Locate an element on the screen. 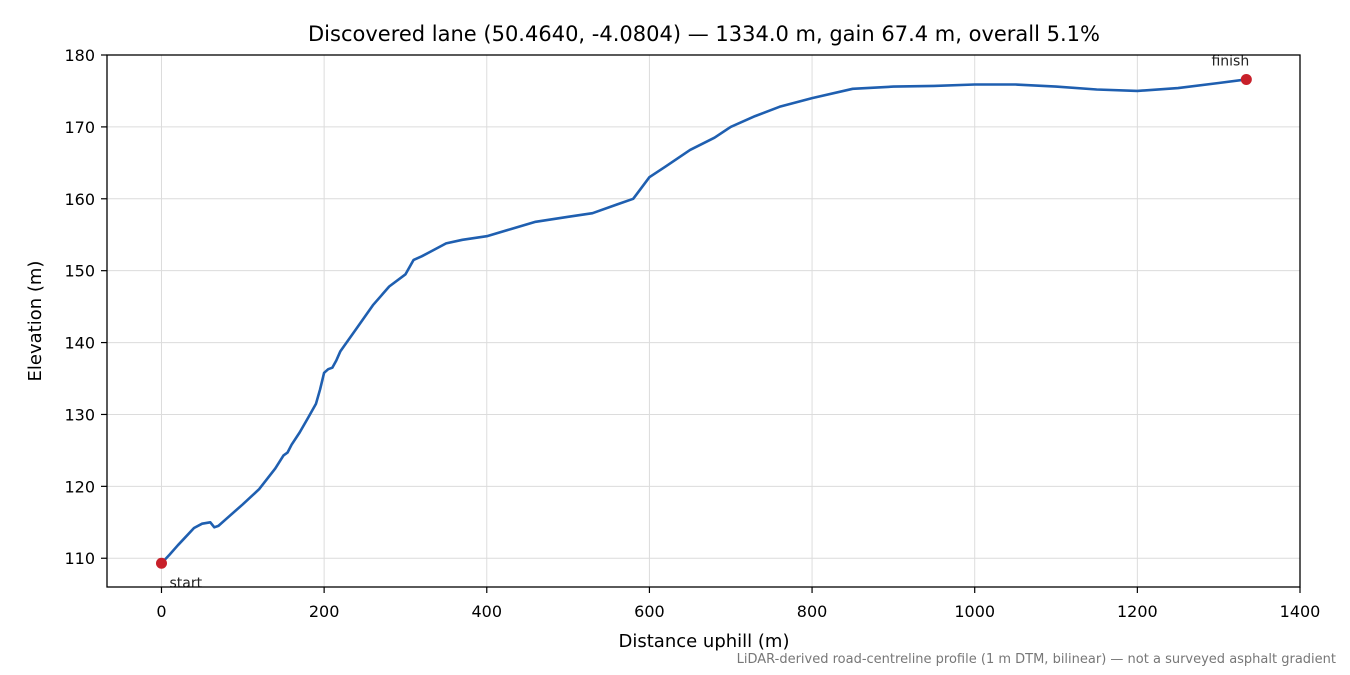 Image resolution: width=1350 pixels, height=675 pixels. finish-marker is located at coordinates (1246, 79).